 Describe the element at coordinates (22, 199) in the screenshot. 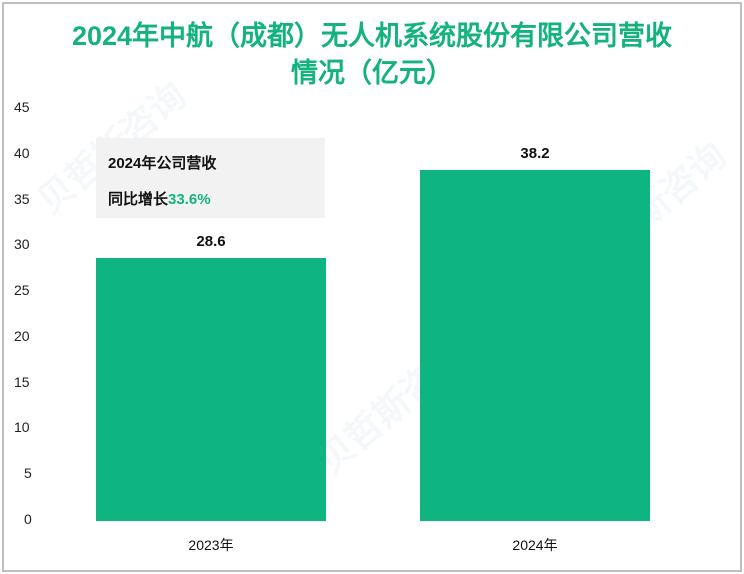

I see `y-tick-35: 35` at that location.